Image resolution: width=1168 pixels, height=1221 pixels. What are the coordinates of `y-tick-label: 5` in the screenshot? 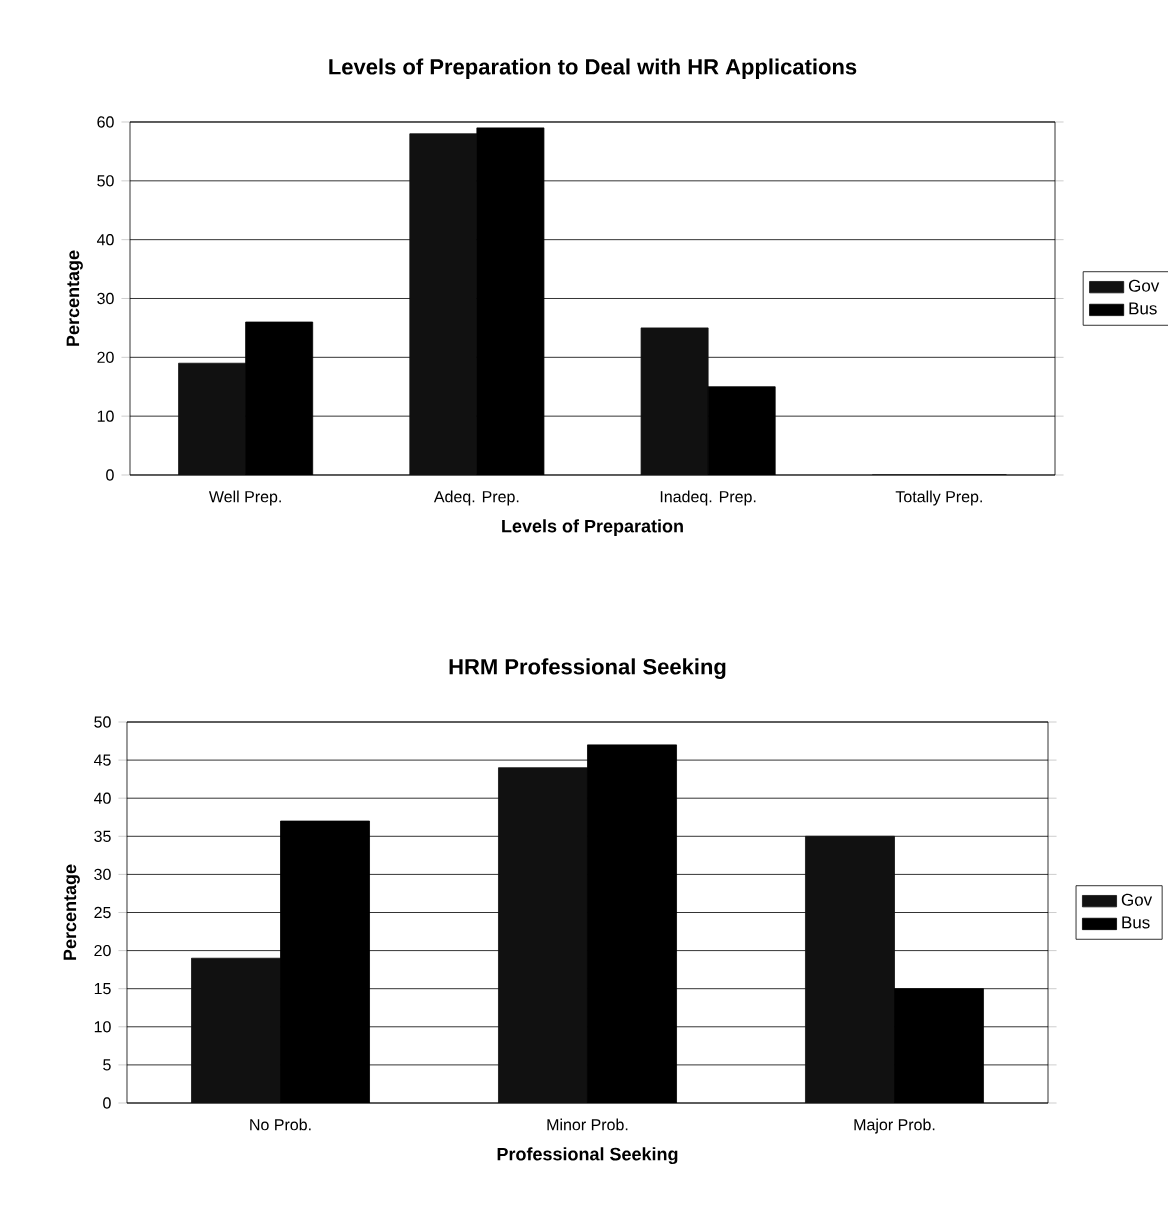 It's located at (107, 1065).